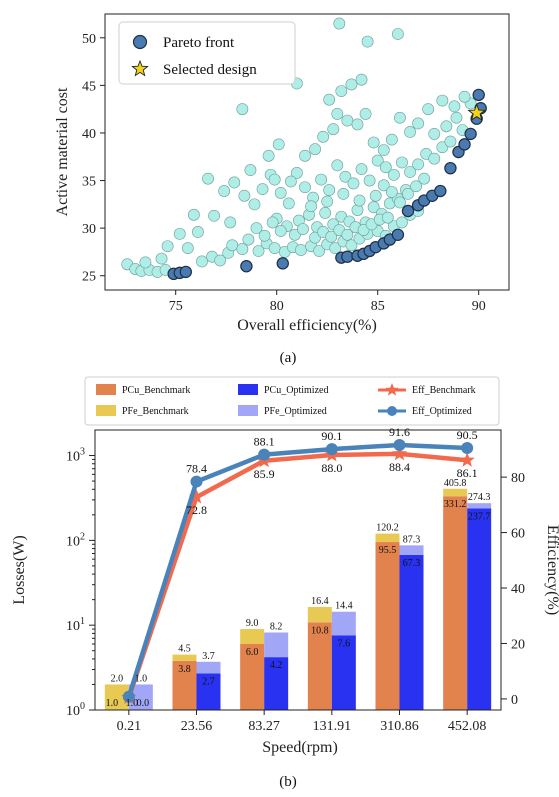  Describe the element at coordinates (196, 496) in the screenshot. I see `eff-benchmark-point` at that location.